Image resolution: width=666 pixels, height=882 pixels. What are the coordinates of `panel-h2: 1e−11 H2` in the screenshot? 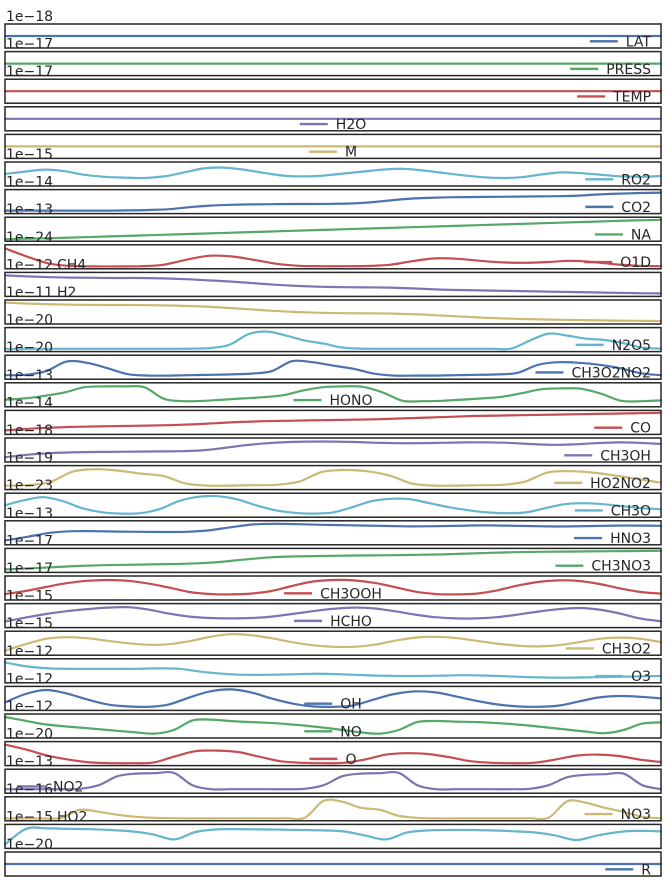 It's located at (333, 305).